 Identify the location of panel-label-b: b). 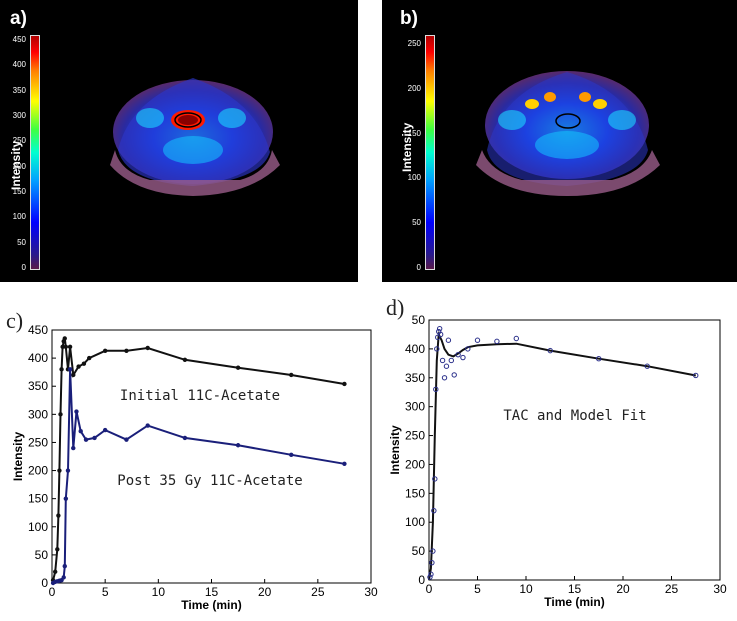
(409, 18).